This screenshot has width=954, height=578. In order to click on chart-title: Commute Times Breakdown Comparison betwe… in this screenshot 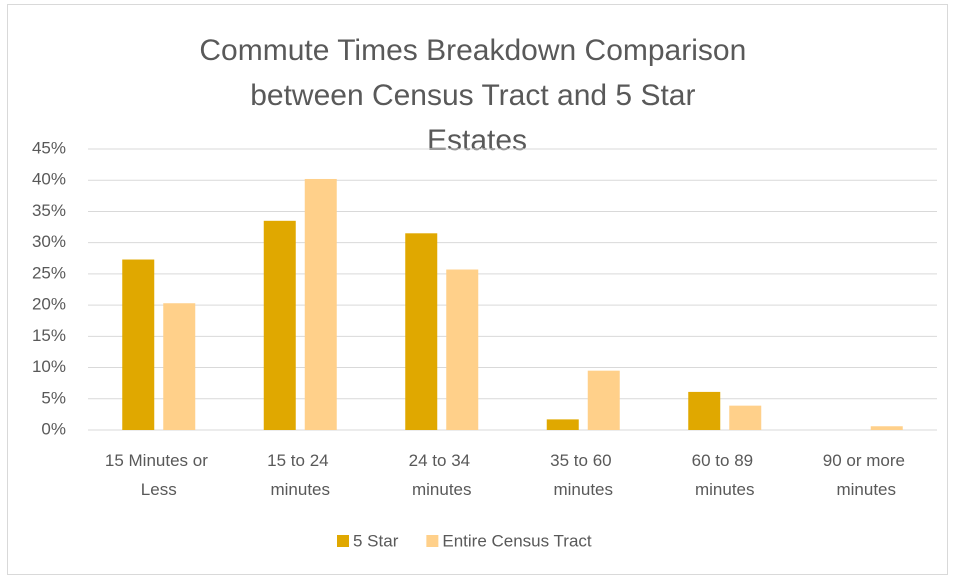, I will do `click(476, 95)`.